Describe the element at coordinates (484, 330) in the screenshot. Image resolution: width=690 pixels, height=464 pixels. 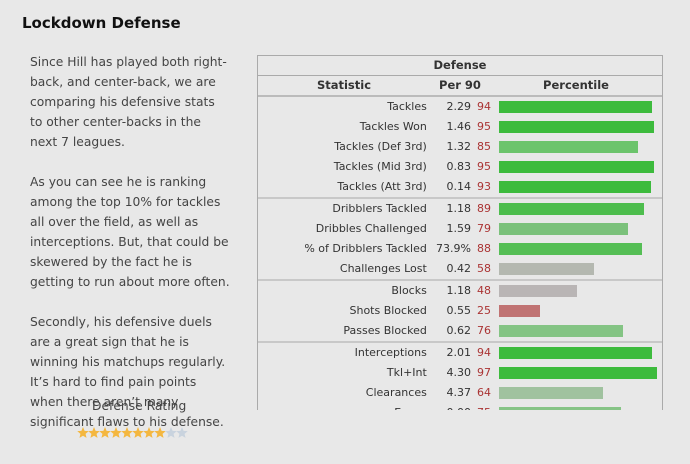
I see `percentile-value: 76` at that location.